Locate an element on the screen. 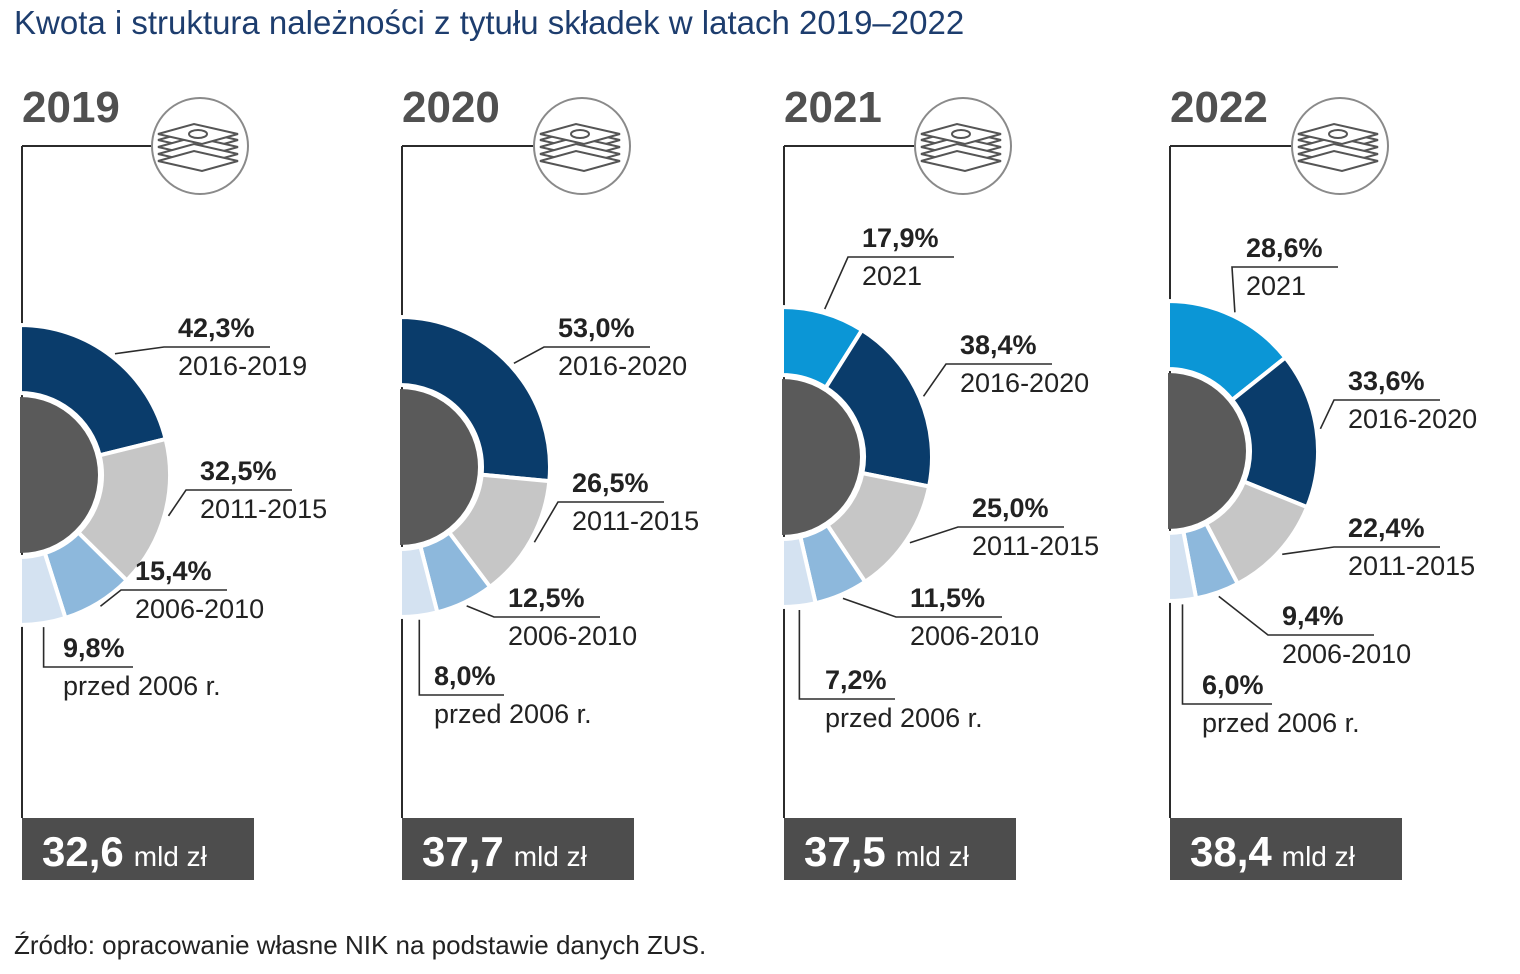  slice-value-label: 11,5% is located at coordinates (947, 598).